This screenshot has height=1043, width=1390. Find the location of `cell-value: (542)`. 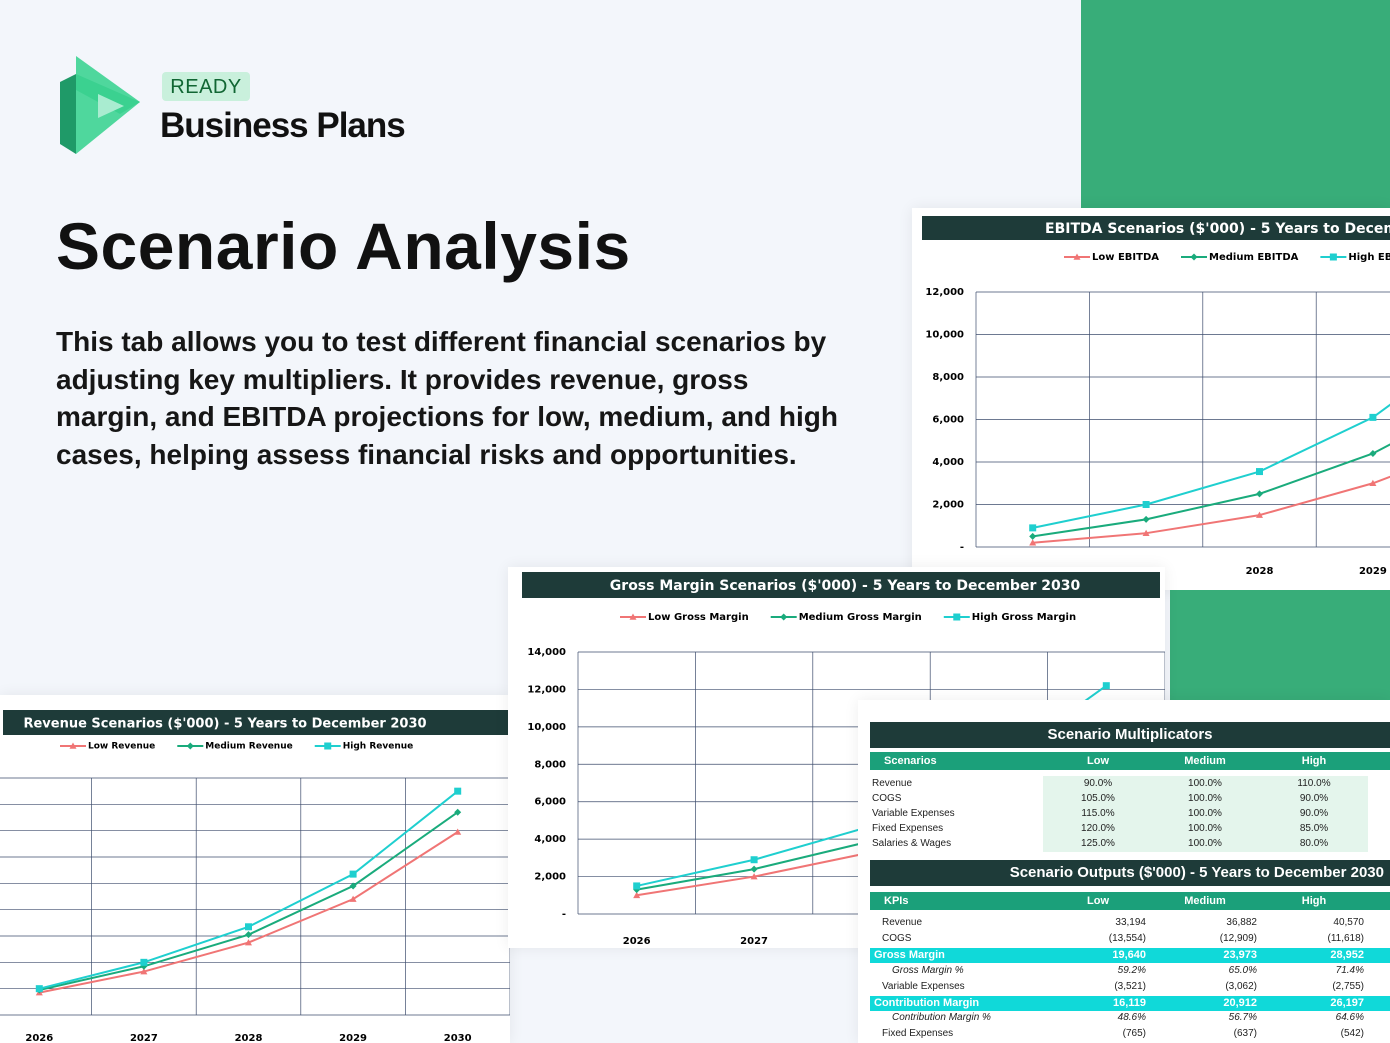

cell-value: (542) is located at coordinates (1352, 1034).